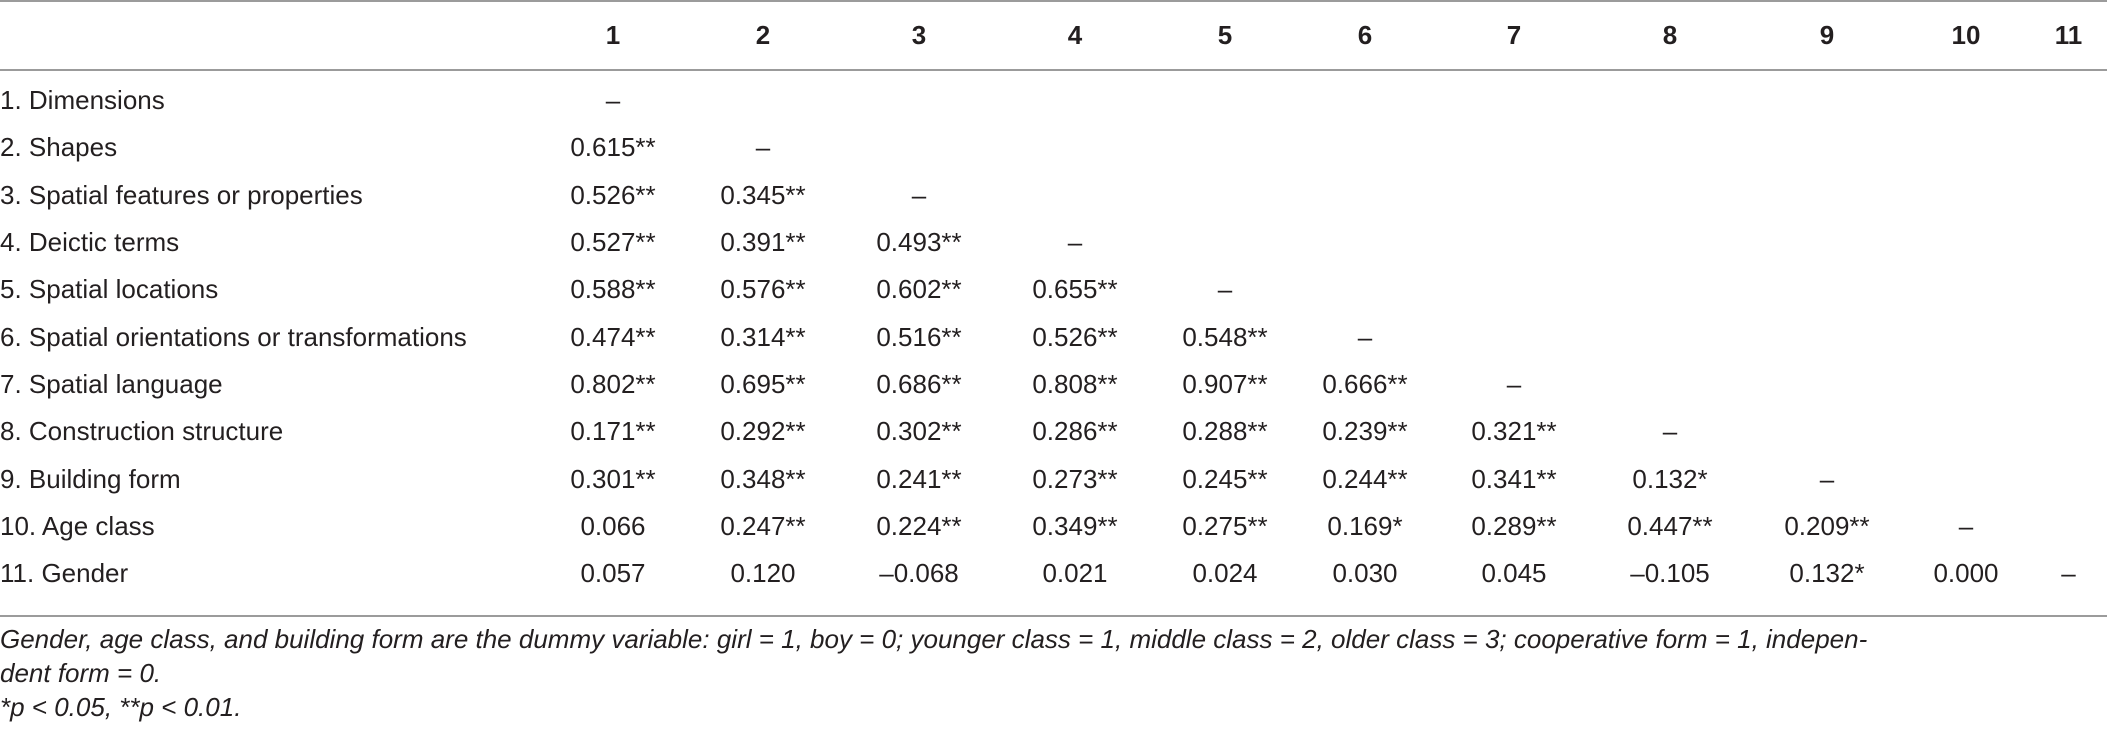 The image size is (2107, 734). Describe the element at coordinates (1514, 35) in the screenshot. I see `header-cell-col-7: 7` at that location.